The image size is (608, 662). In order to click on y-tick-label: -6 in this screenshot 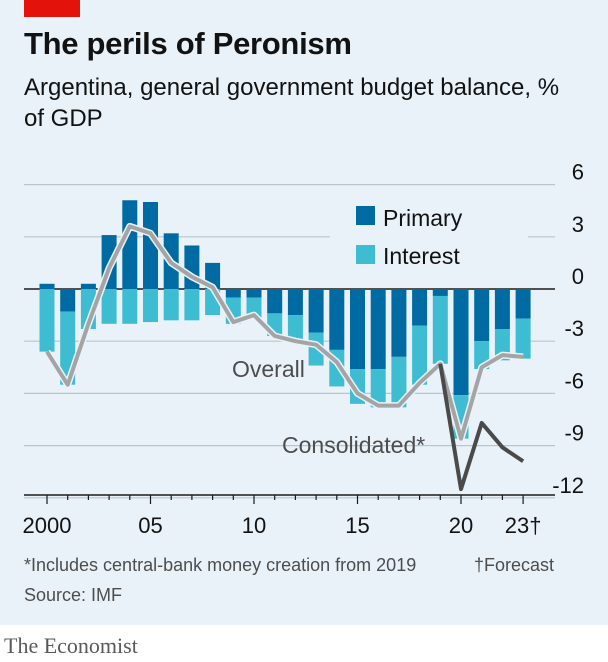, I will do `click(574, 380)`.